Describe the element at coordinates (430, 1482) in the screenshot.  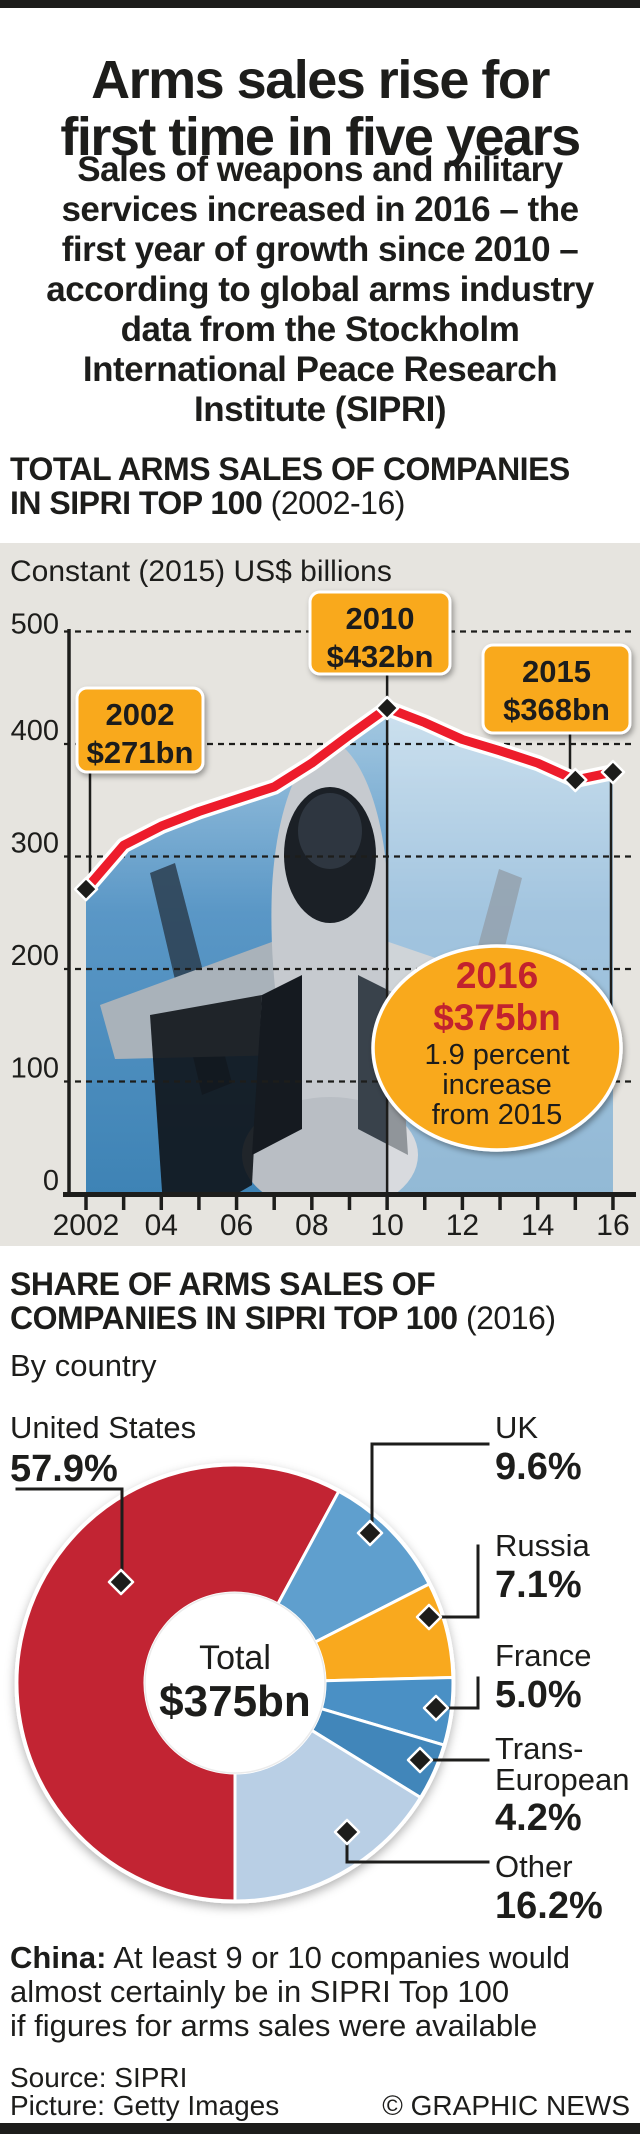
I see `callout-line-uk` at that location.